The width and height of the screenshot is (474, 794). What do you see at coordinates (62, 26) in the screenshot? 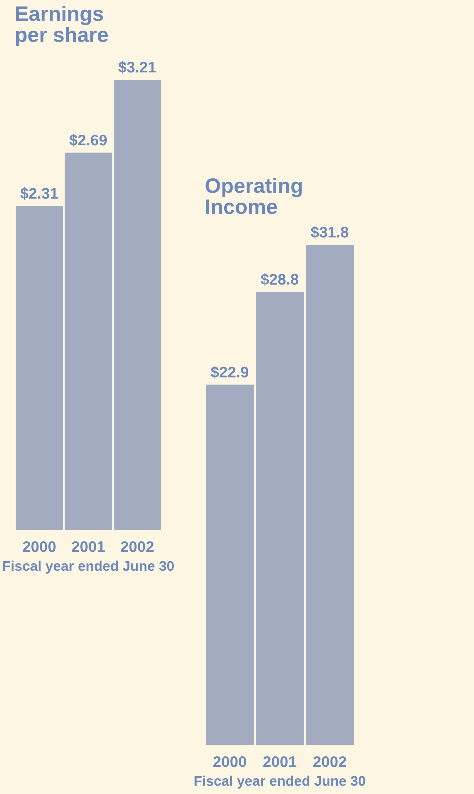
I see `chart-title: Earnings per share` at bounding box center [62, 26].